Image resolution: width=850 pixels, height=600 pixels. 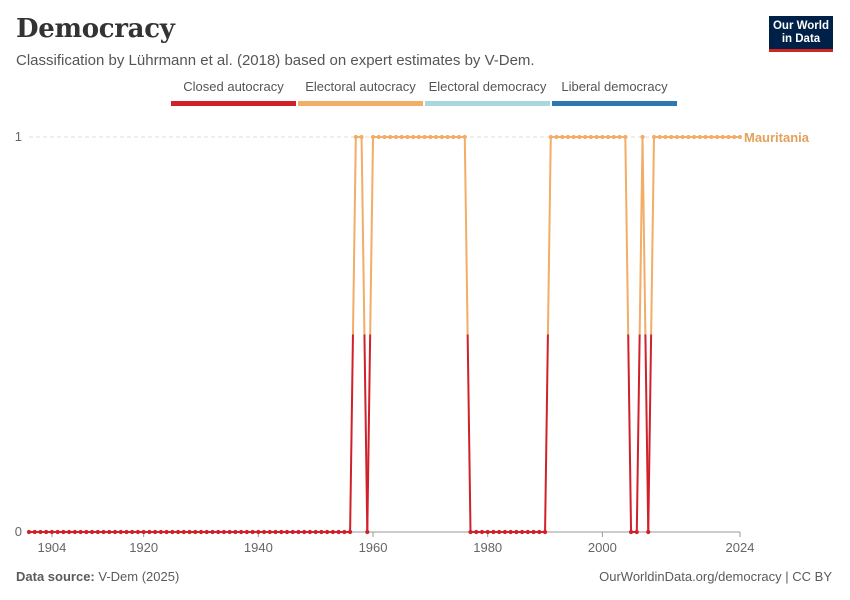 I want to click on series-label-mauritania: Mauritania, so click(x=777, y=137).